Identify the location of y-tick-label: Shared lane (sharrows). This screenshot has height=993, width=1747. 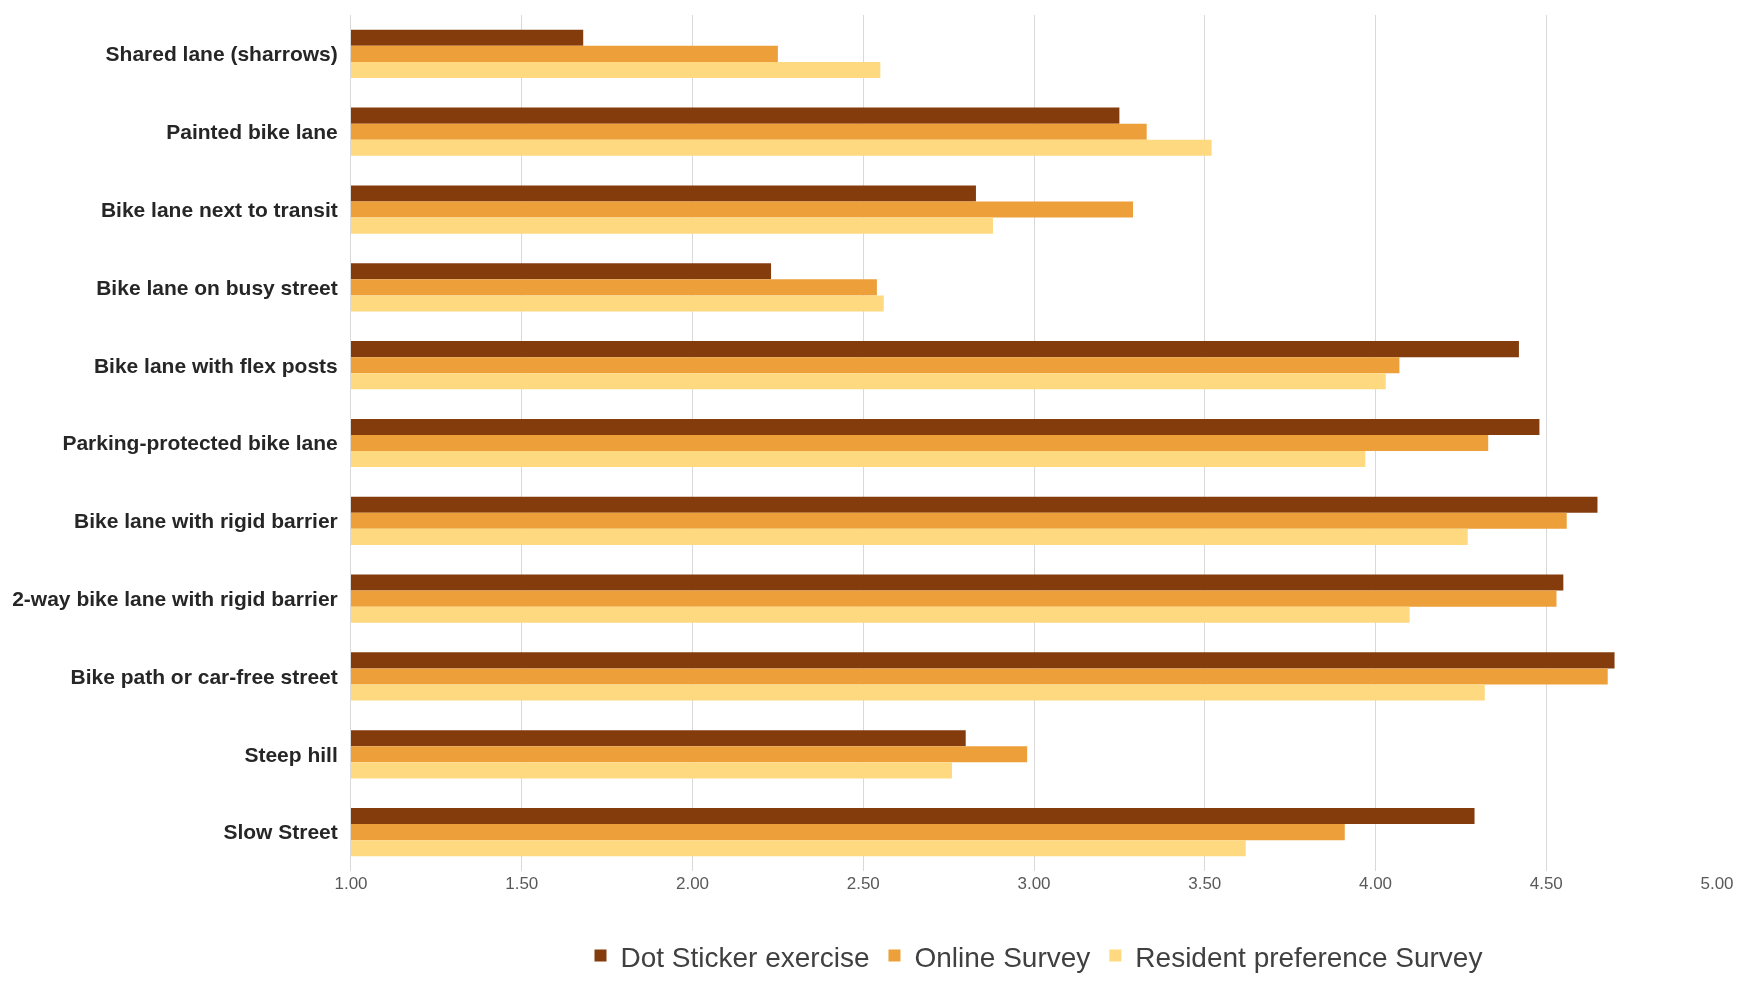
(221, 54).